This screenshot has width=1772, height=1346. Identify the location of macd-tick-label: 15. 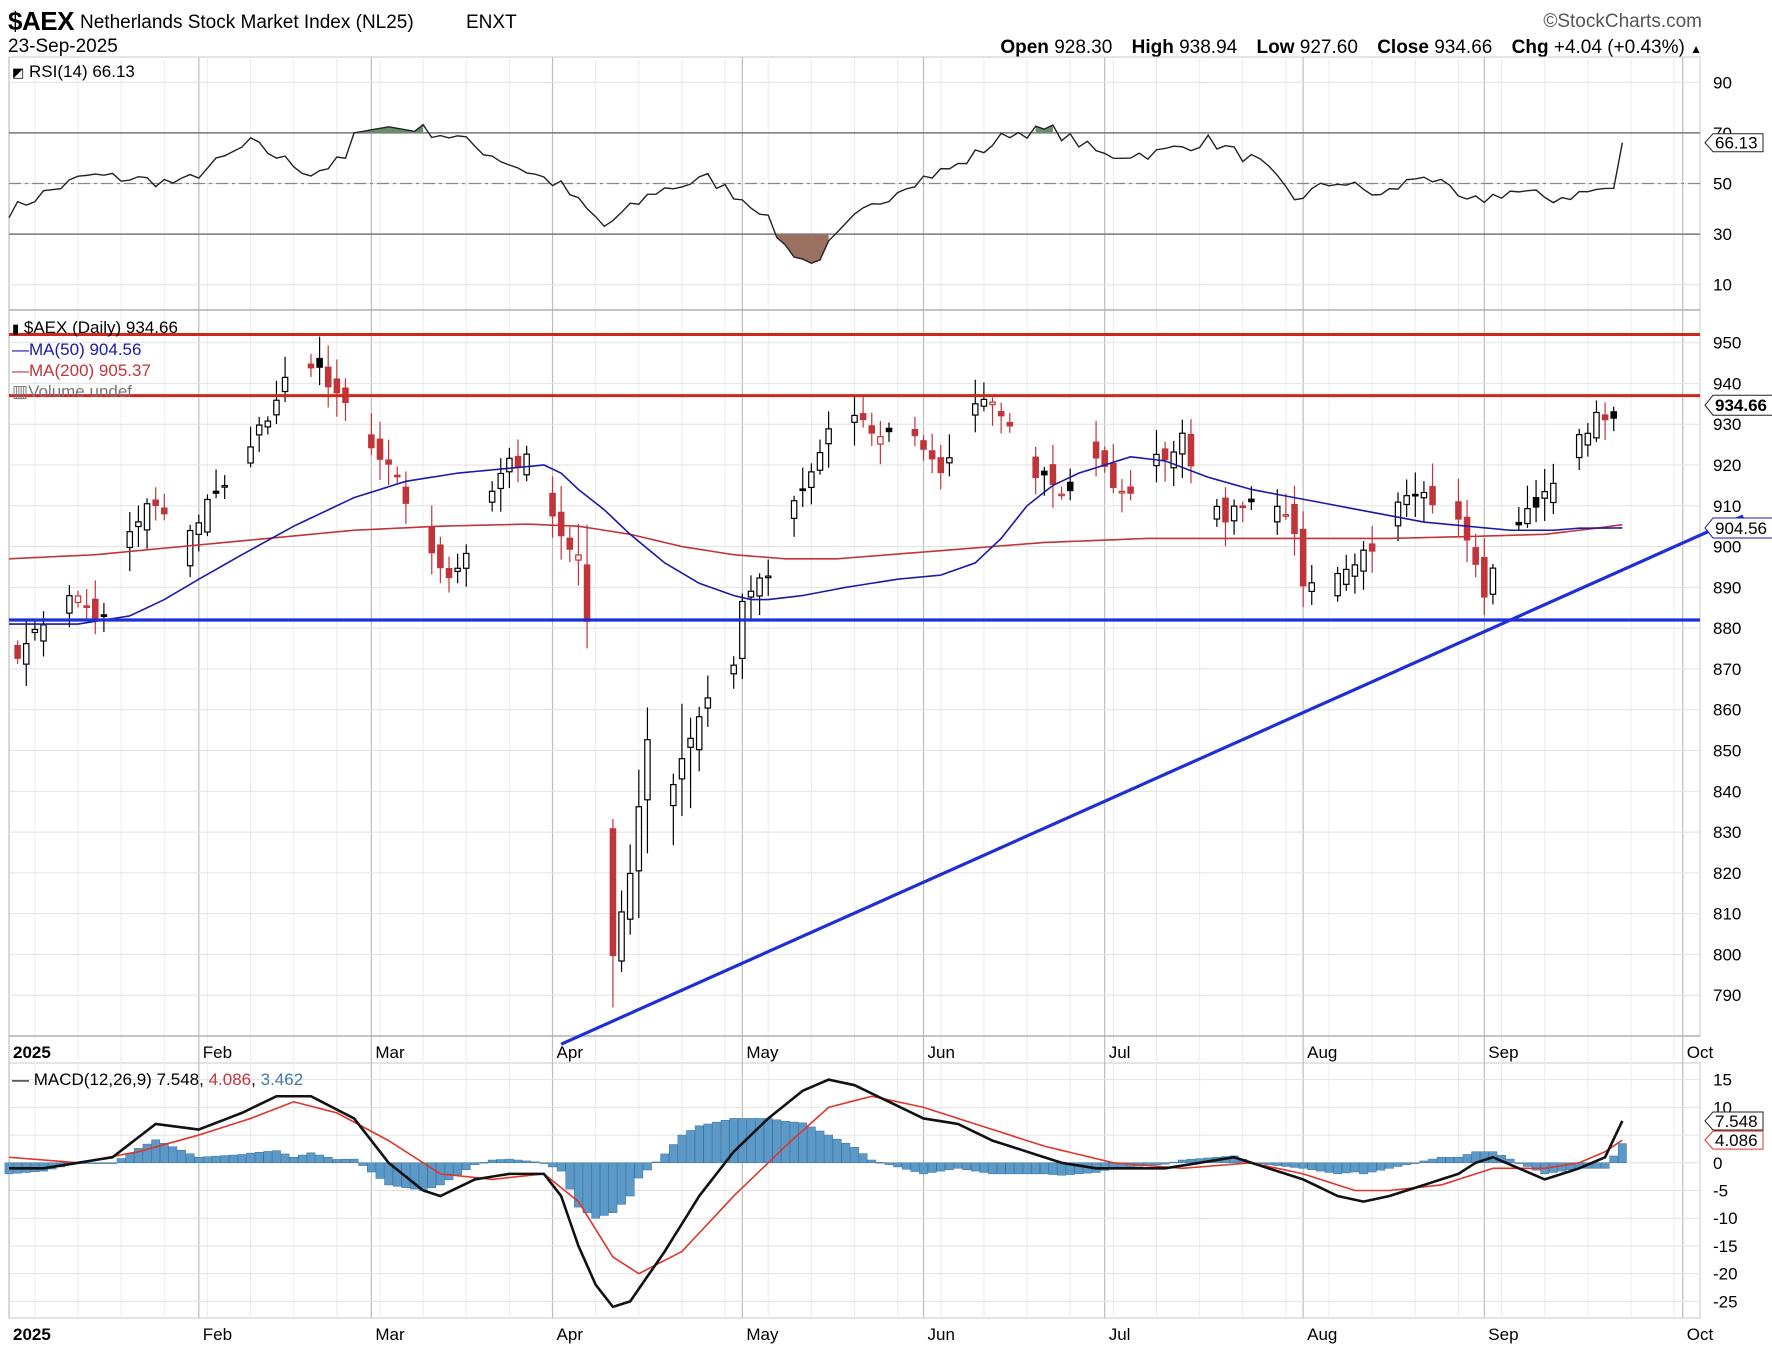
(1722, 1080).